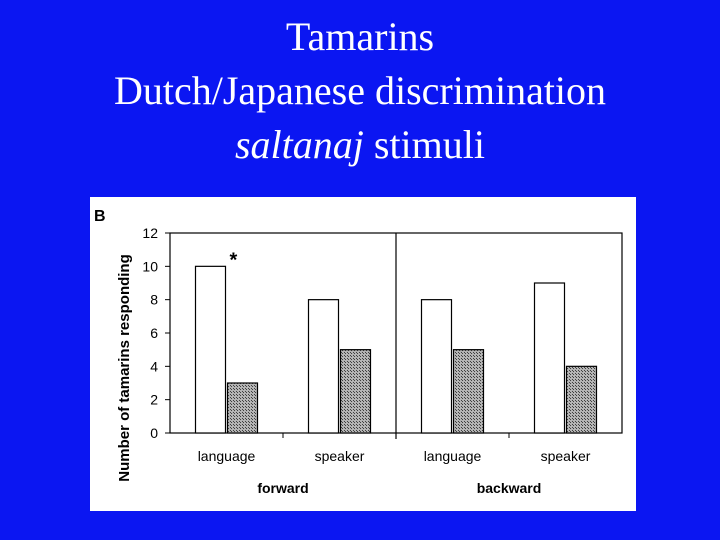 The height and width of the screenshot is (540, 720). Describe the element at coordinates (282, 488) in the screenshot. I see `group-label: forward` at that location.